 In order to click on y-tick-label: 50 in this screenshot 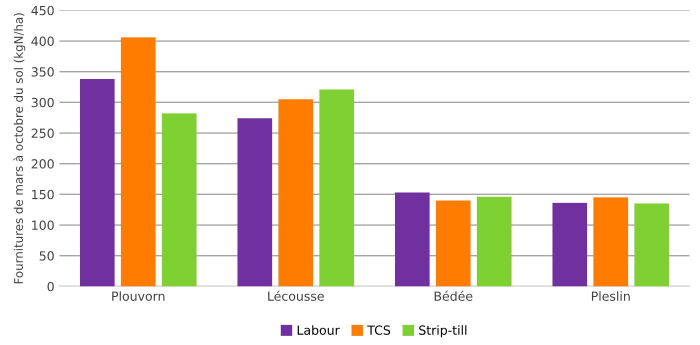, I will do `click(47, 256)`.